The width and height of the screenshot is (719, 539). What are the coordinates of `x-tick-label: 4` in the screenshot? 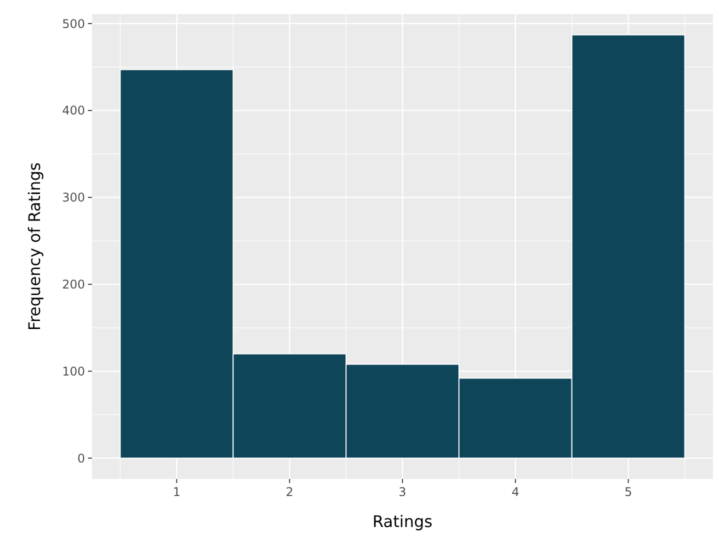 It's located at (516, 492).